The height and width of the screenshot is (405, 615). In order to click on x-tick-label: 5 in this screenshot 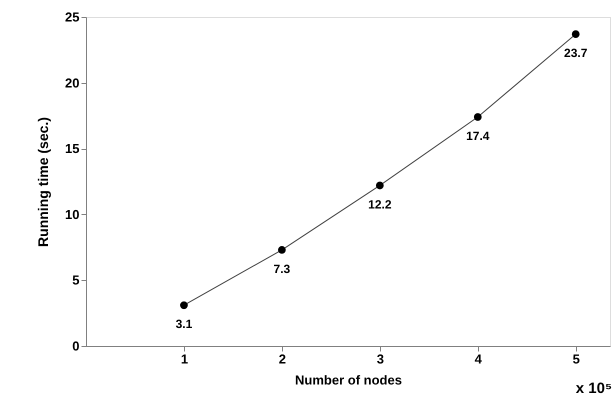, I will do `click(576, 359)`.